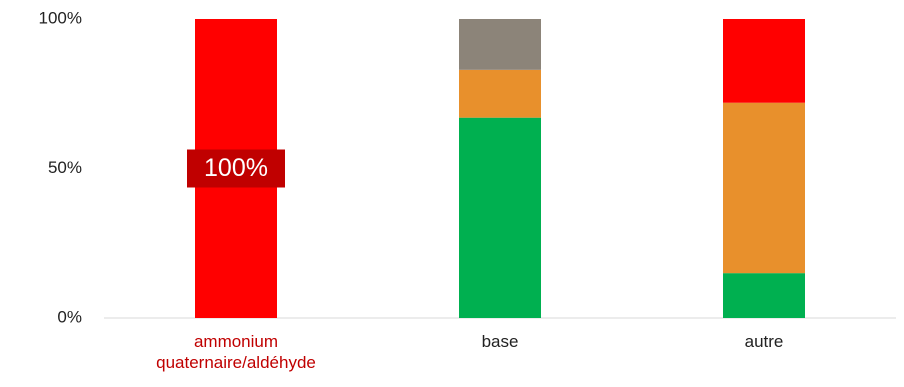 This screenshot has height=387, width=904. I want to click on x-tick-label: autre, so click(764, 341).